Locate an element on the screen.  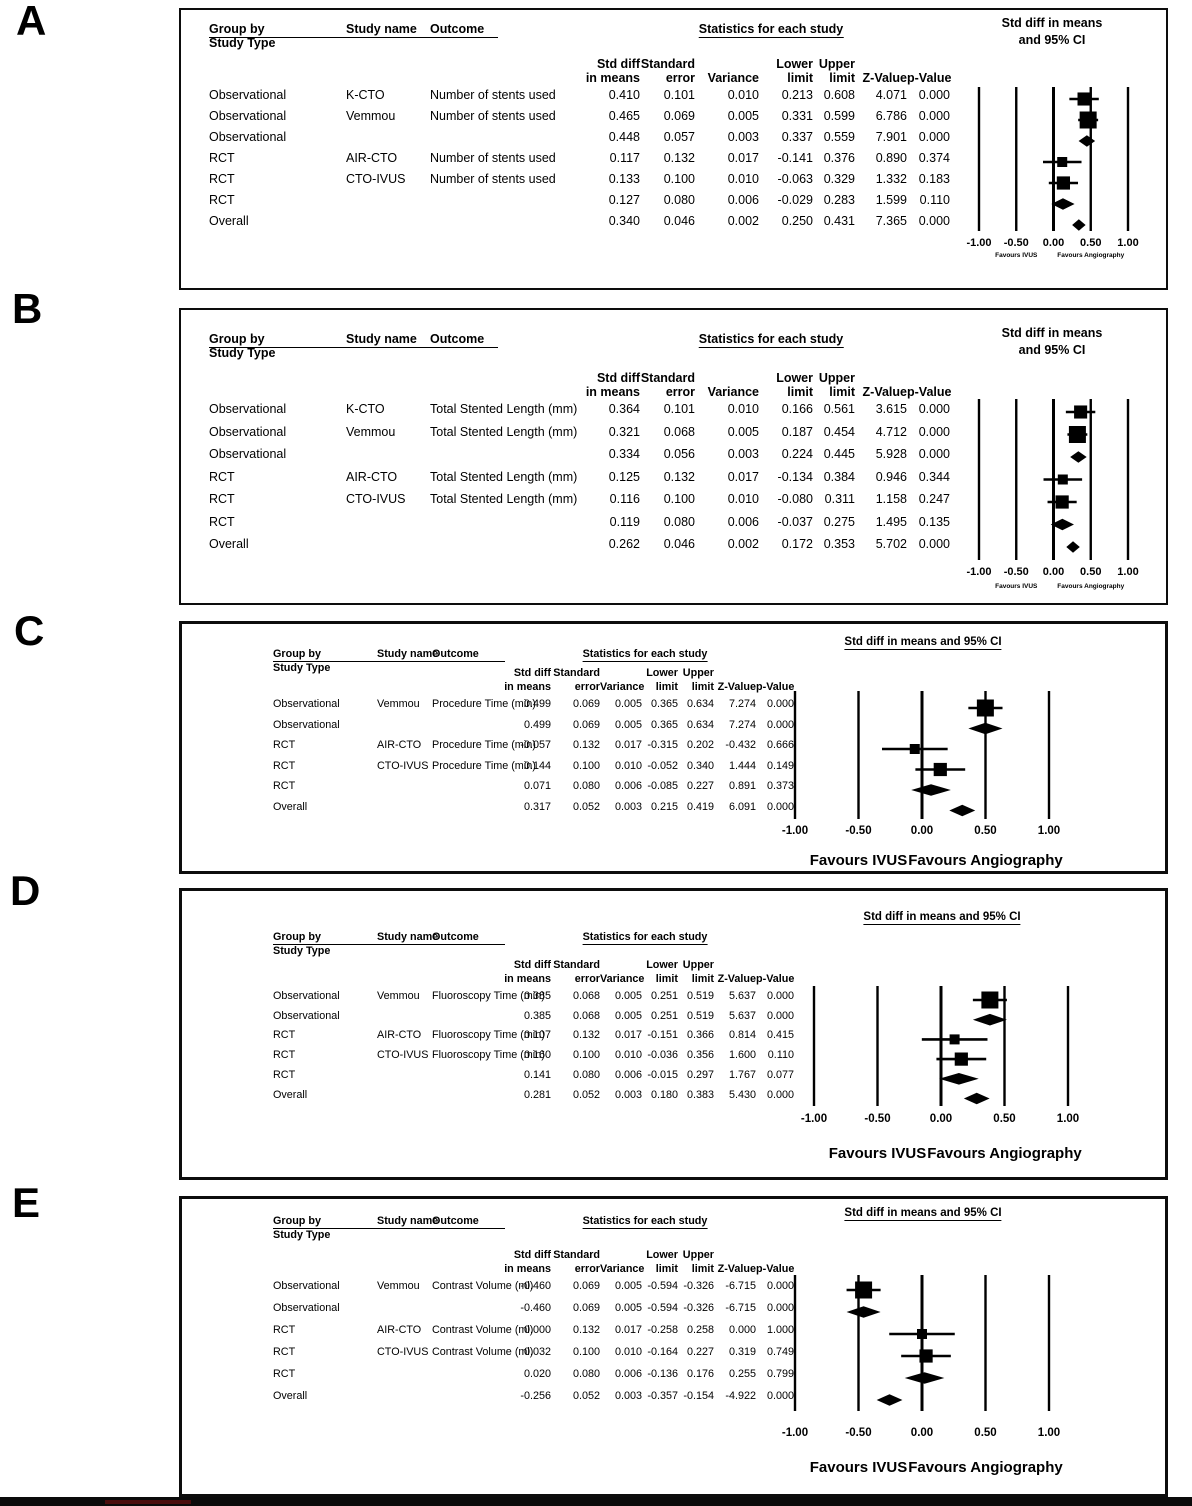
stat-cell: 0.519 is located at coordinates (700, 1015).